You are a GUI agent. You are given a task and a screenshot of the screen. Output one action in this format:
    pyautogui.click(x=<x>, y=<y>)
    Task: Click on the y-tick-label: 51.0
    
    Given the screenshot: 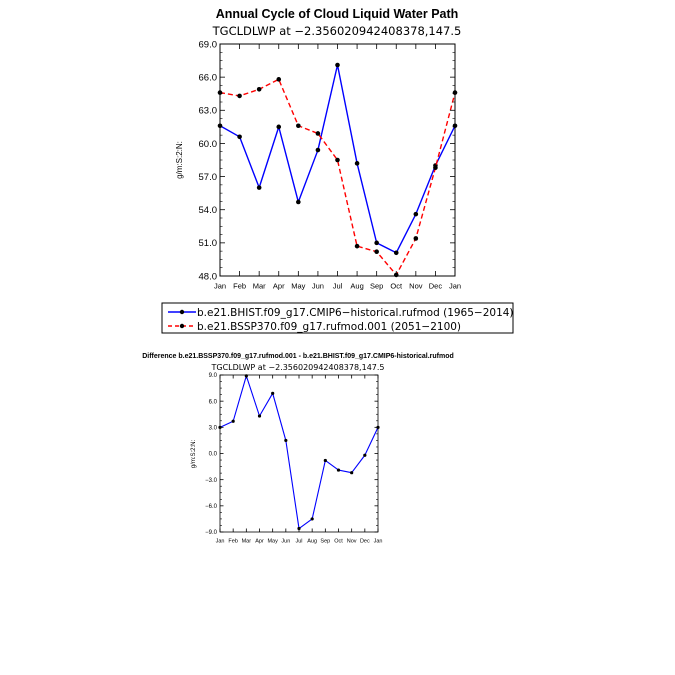 What is the action you would take?
    pyautogui.click(x=208, y=243)
    